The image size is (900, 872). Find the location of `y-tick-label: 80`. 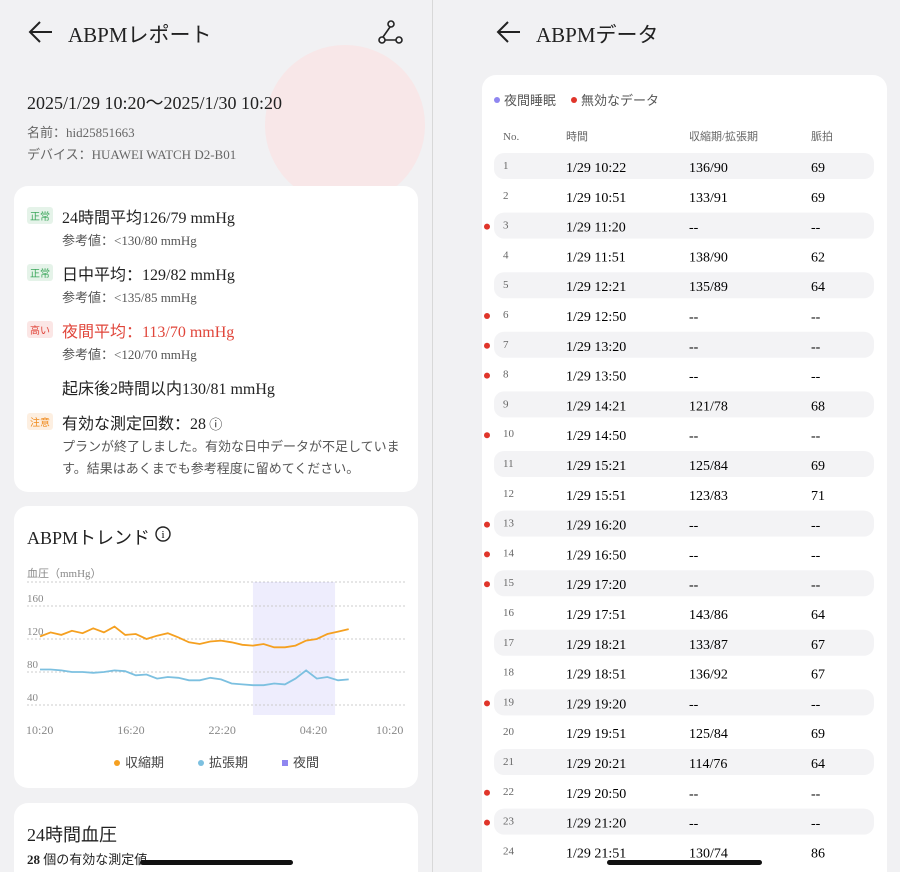

y-tick-label: 80 is located at coordinates (33, 665).